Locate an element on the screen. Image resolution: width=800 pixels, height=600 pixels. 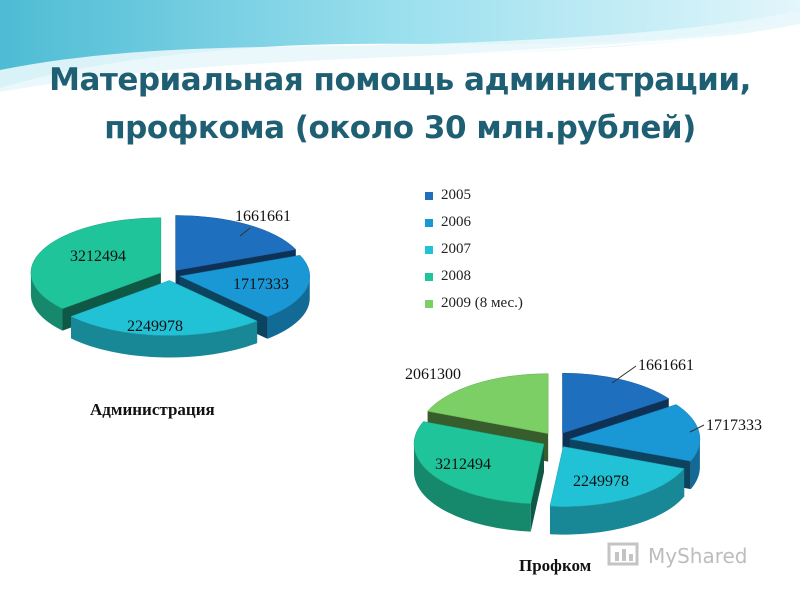
data-label-2009: 2061300 is located at coordinates (433, 374).